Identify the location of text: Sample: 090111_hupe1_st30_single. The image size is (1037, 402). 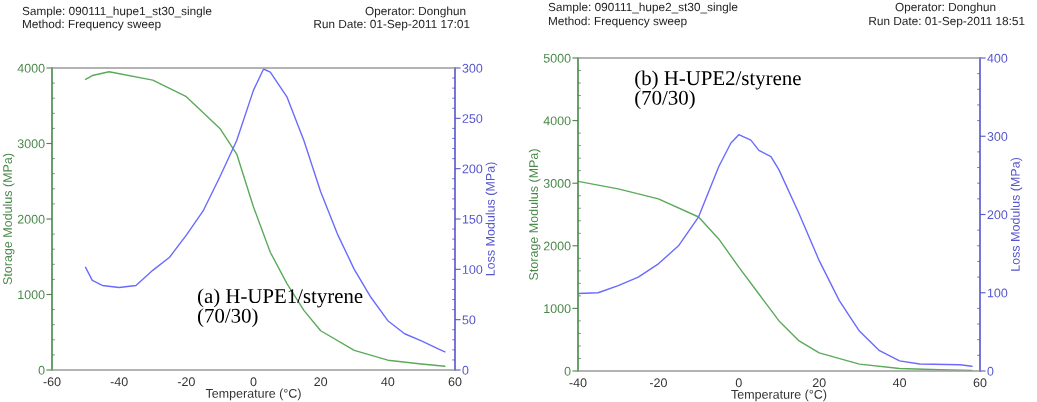
(117, 12).